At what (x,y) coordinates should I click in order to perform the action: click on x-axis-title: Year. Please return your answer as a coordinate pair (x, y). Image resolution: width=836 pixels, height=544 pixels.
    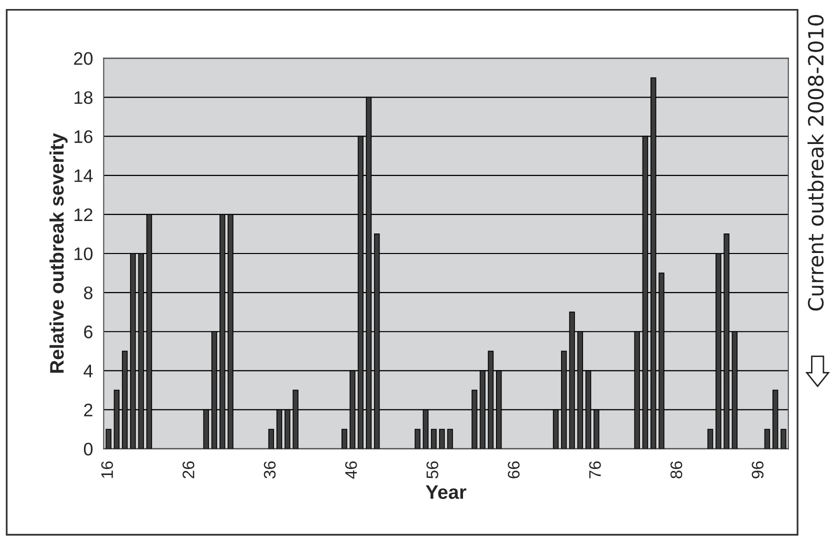
    Looking at the image, I should click on (446, 492).